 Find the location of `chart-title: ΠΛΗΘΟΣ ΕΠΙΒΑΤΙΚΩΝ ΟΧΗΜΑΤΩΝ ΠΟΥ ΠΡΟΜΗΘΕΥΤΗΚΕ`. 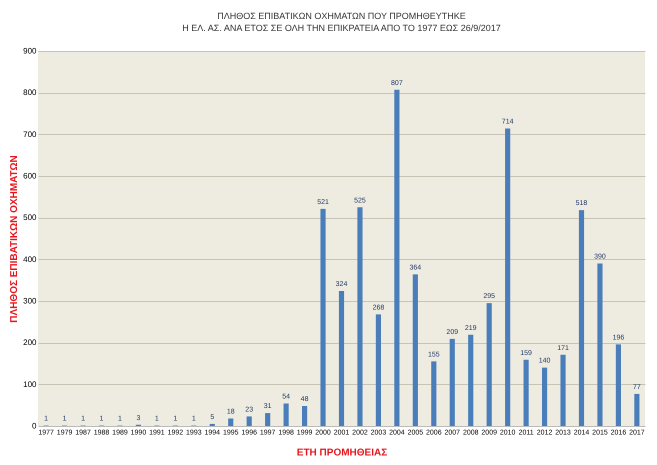

chart-title: ΠΛΗΘΟΣ ΕΠΙΒΑΤΙΚΩΝ ΟΧΗΜΑΤΩΝ ΠΟΥ ΠΡΟΜΗΘΕΥΤΗΚΕ is located at coordinates (341, 16).